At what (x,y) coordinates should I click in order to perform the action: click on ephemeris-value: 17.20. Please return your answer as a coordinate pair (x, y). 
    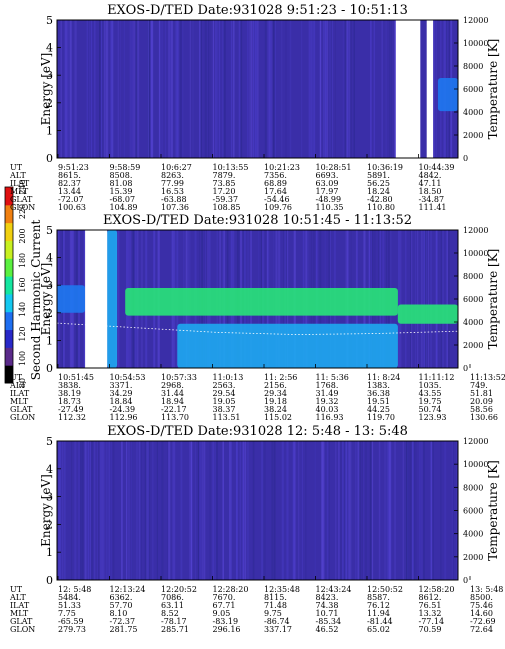
    Looking at the image, I should click on (224, 191).